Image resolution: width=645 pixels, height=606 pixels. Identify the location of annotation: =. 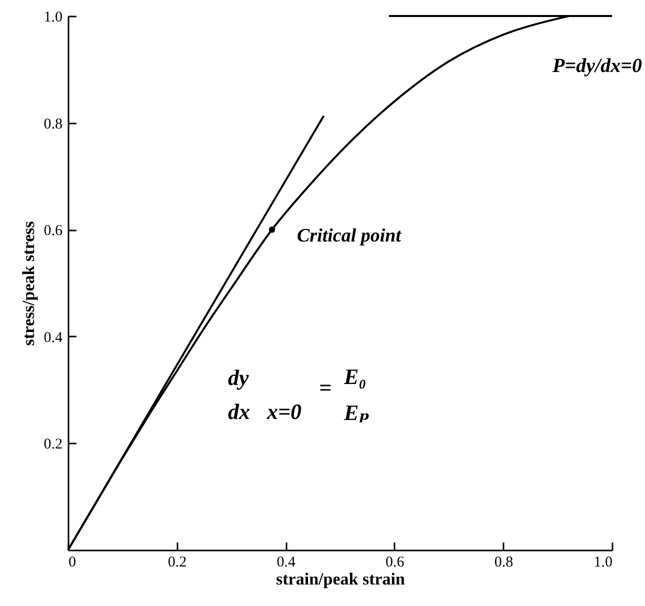
(325, 387).